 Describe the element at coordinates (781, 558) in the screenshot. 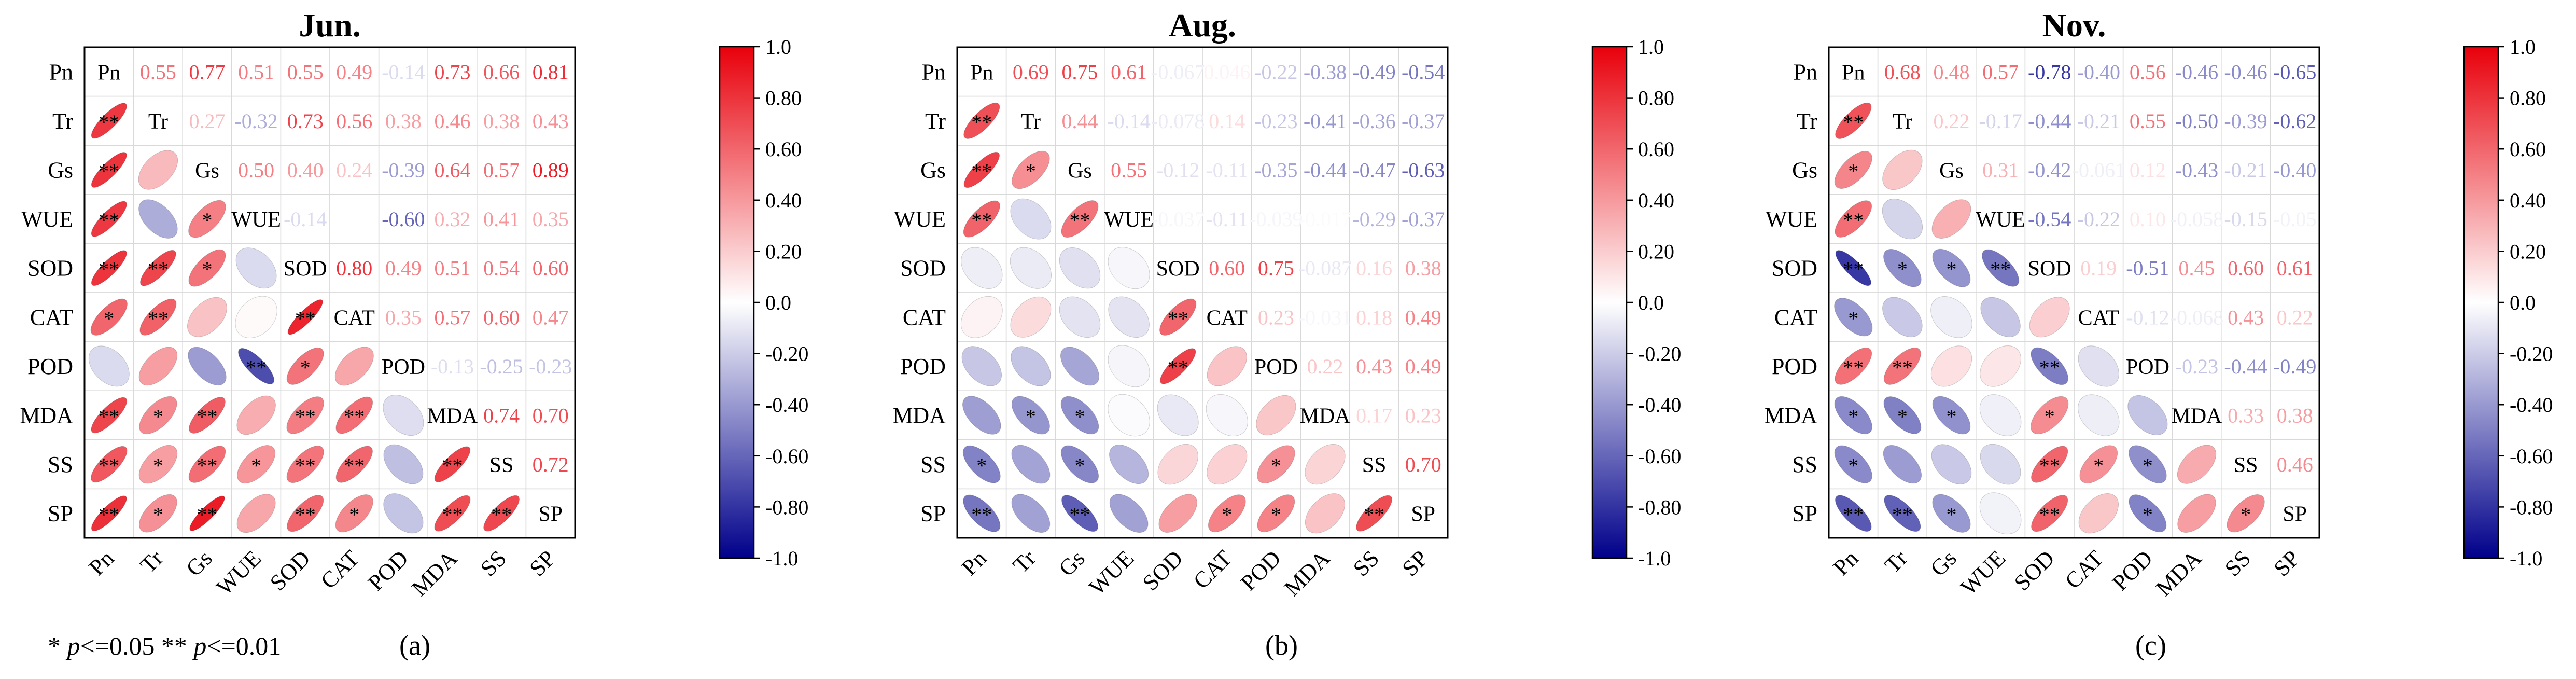

I see `colorbar-tick-label: -1.0` at that location.